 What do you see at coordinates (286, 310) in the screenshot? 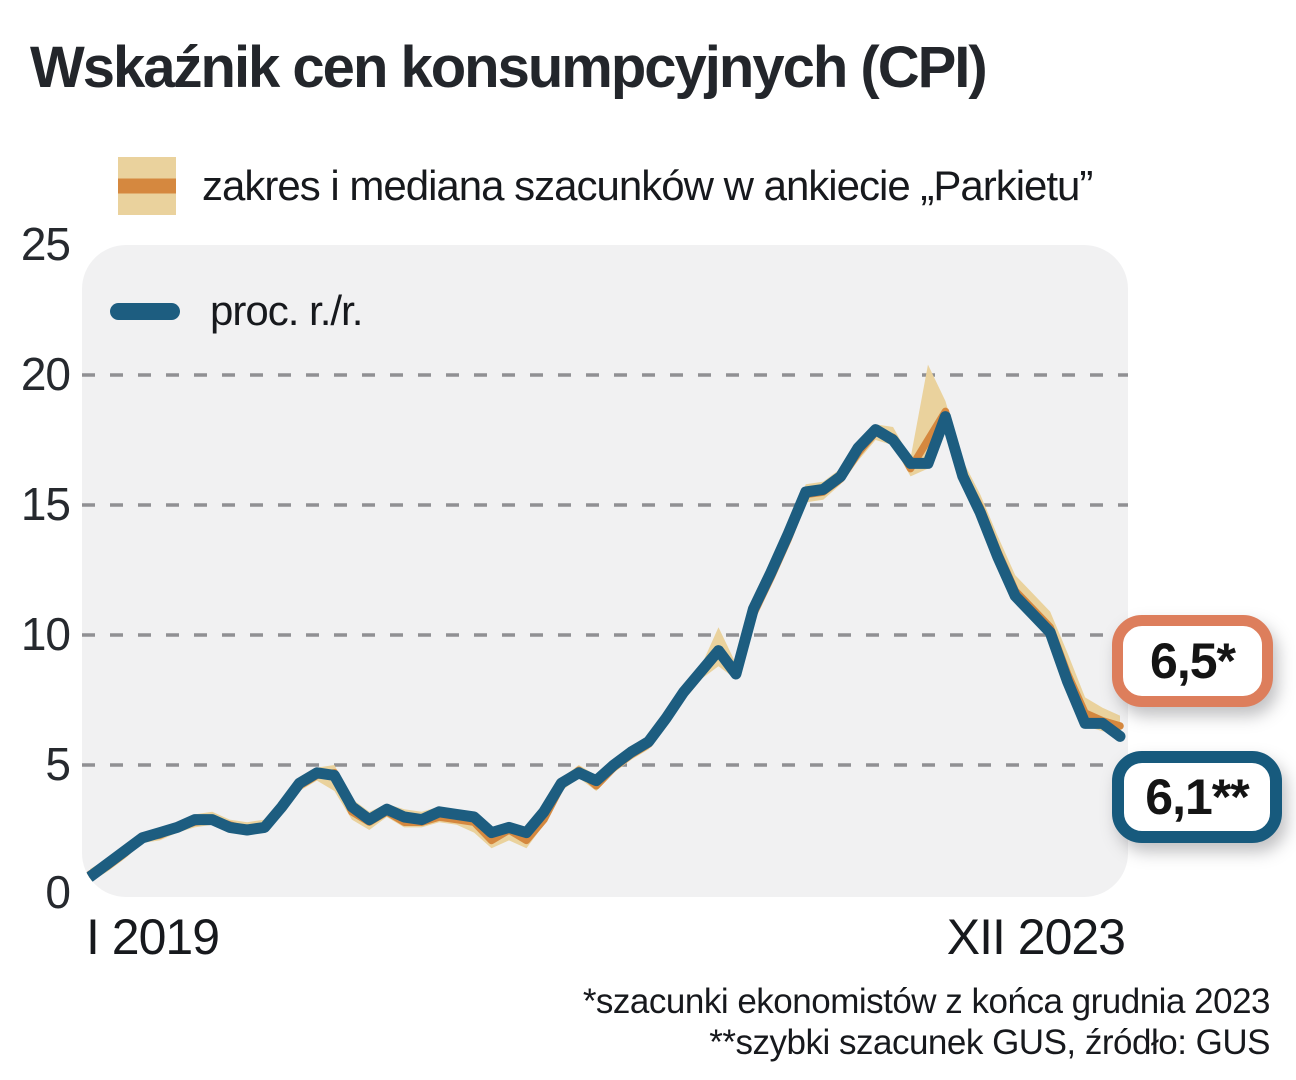
I see `legend-line-label: proc. r./r.` at bounding box center [286, 310].